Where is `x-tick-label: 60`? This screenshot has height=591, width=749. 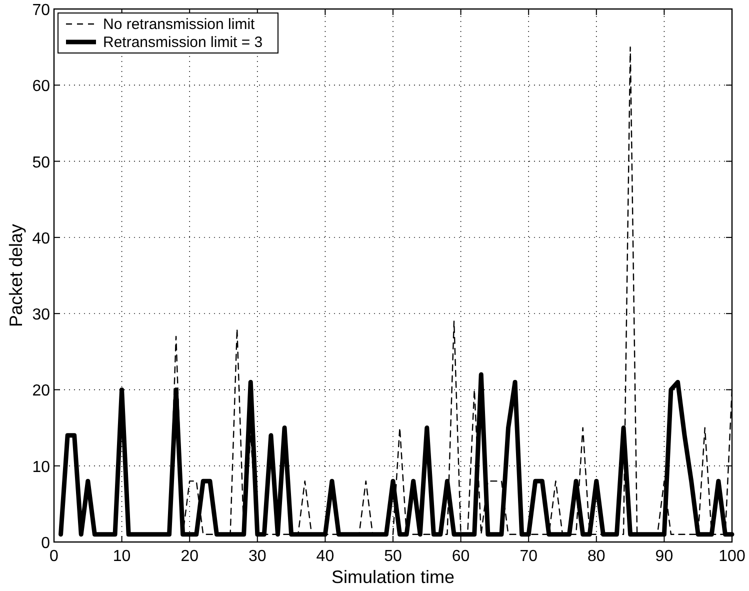 x-tick-label: 60 is located at coordinates (461, 556).